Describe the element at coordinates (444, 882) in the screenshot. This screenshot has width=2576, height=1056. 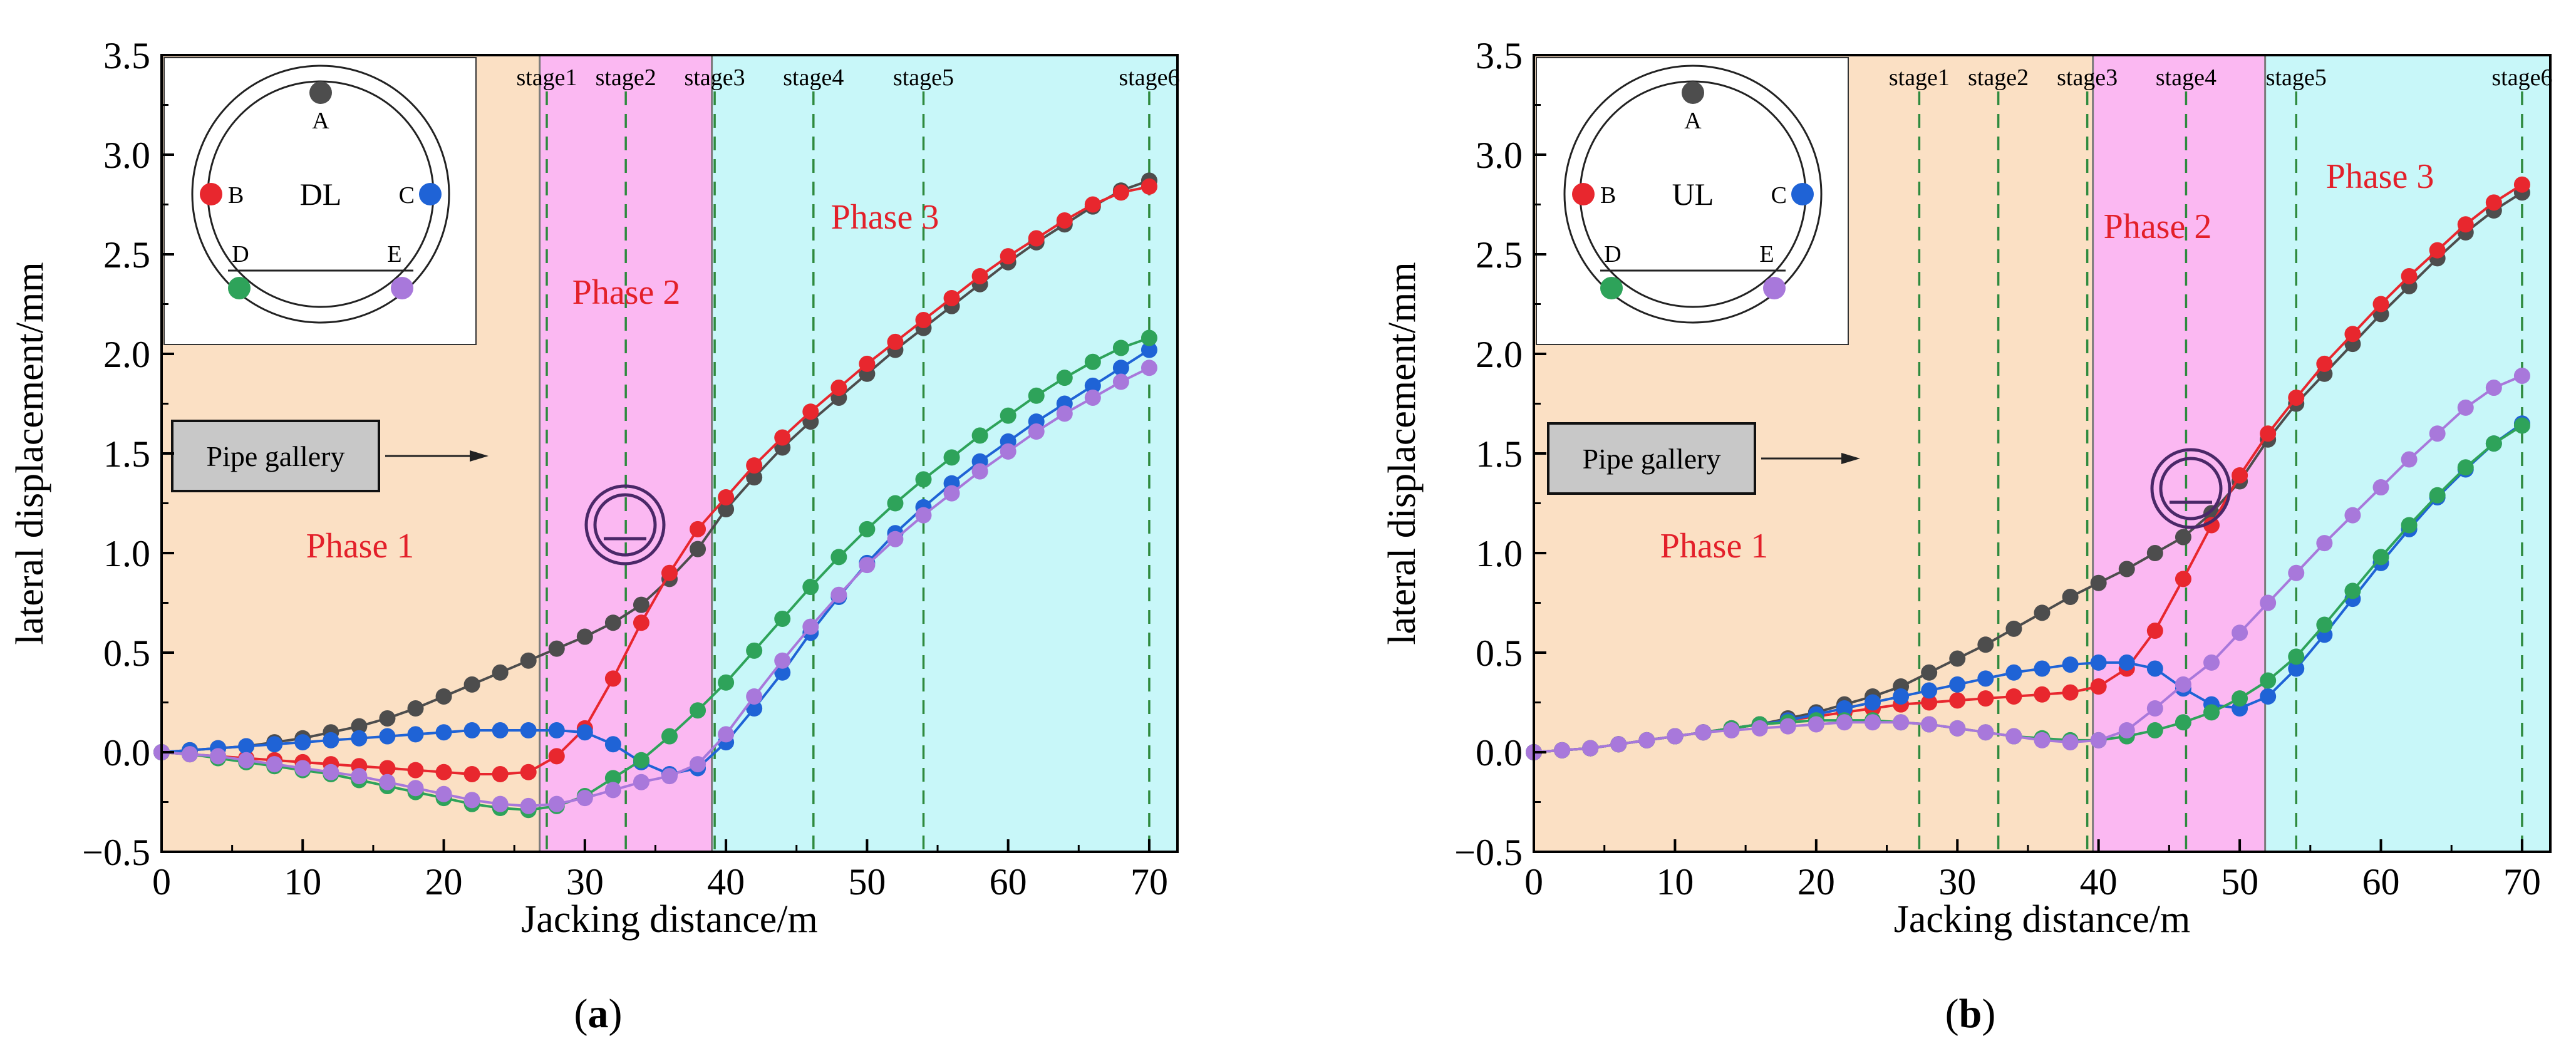
I see `x-tick-label: 20` at that location.